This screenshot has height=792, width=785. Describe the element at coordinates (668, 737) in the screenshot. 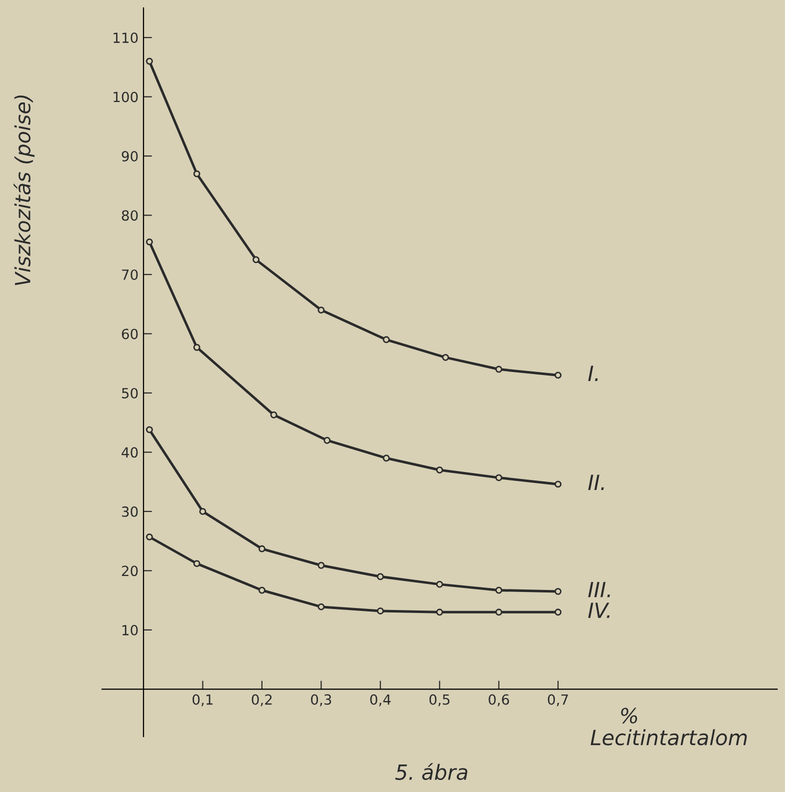

I see `x-axis-title: Lecitintartalom` at that location.